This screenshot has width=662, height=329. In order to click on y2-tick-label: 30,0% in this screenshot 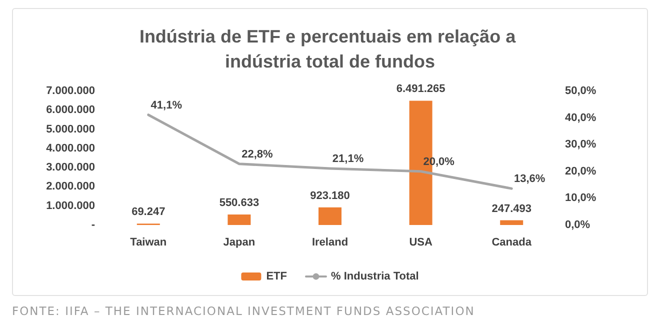, I will do `click(580, 144)`.